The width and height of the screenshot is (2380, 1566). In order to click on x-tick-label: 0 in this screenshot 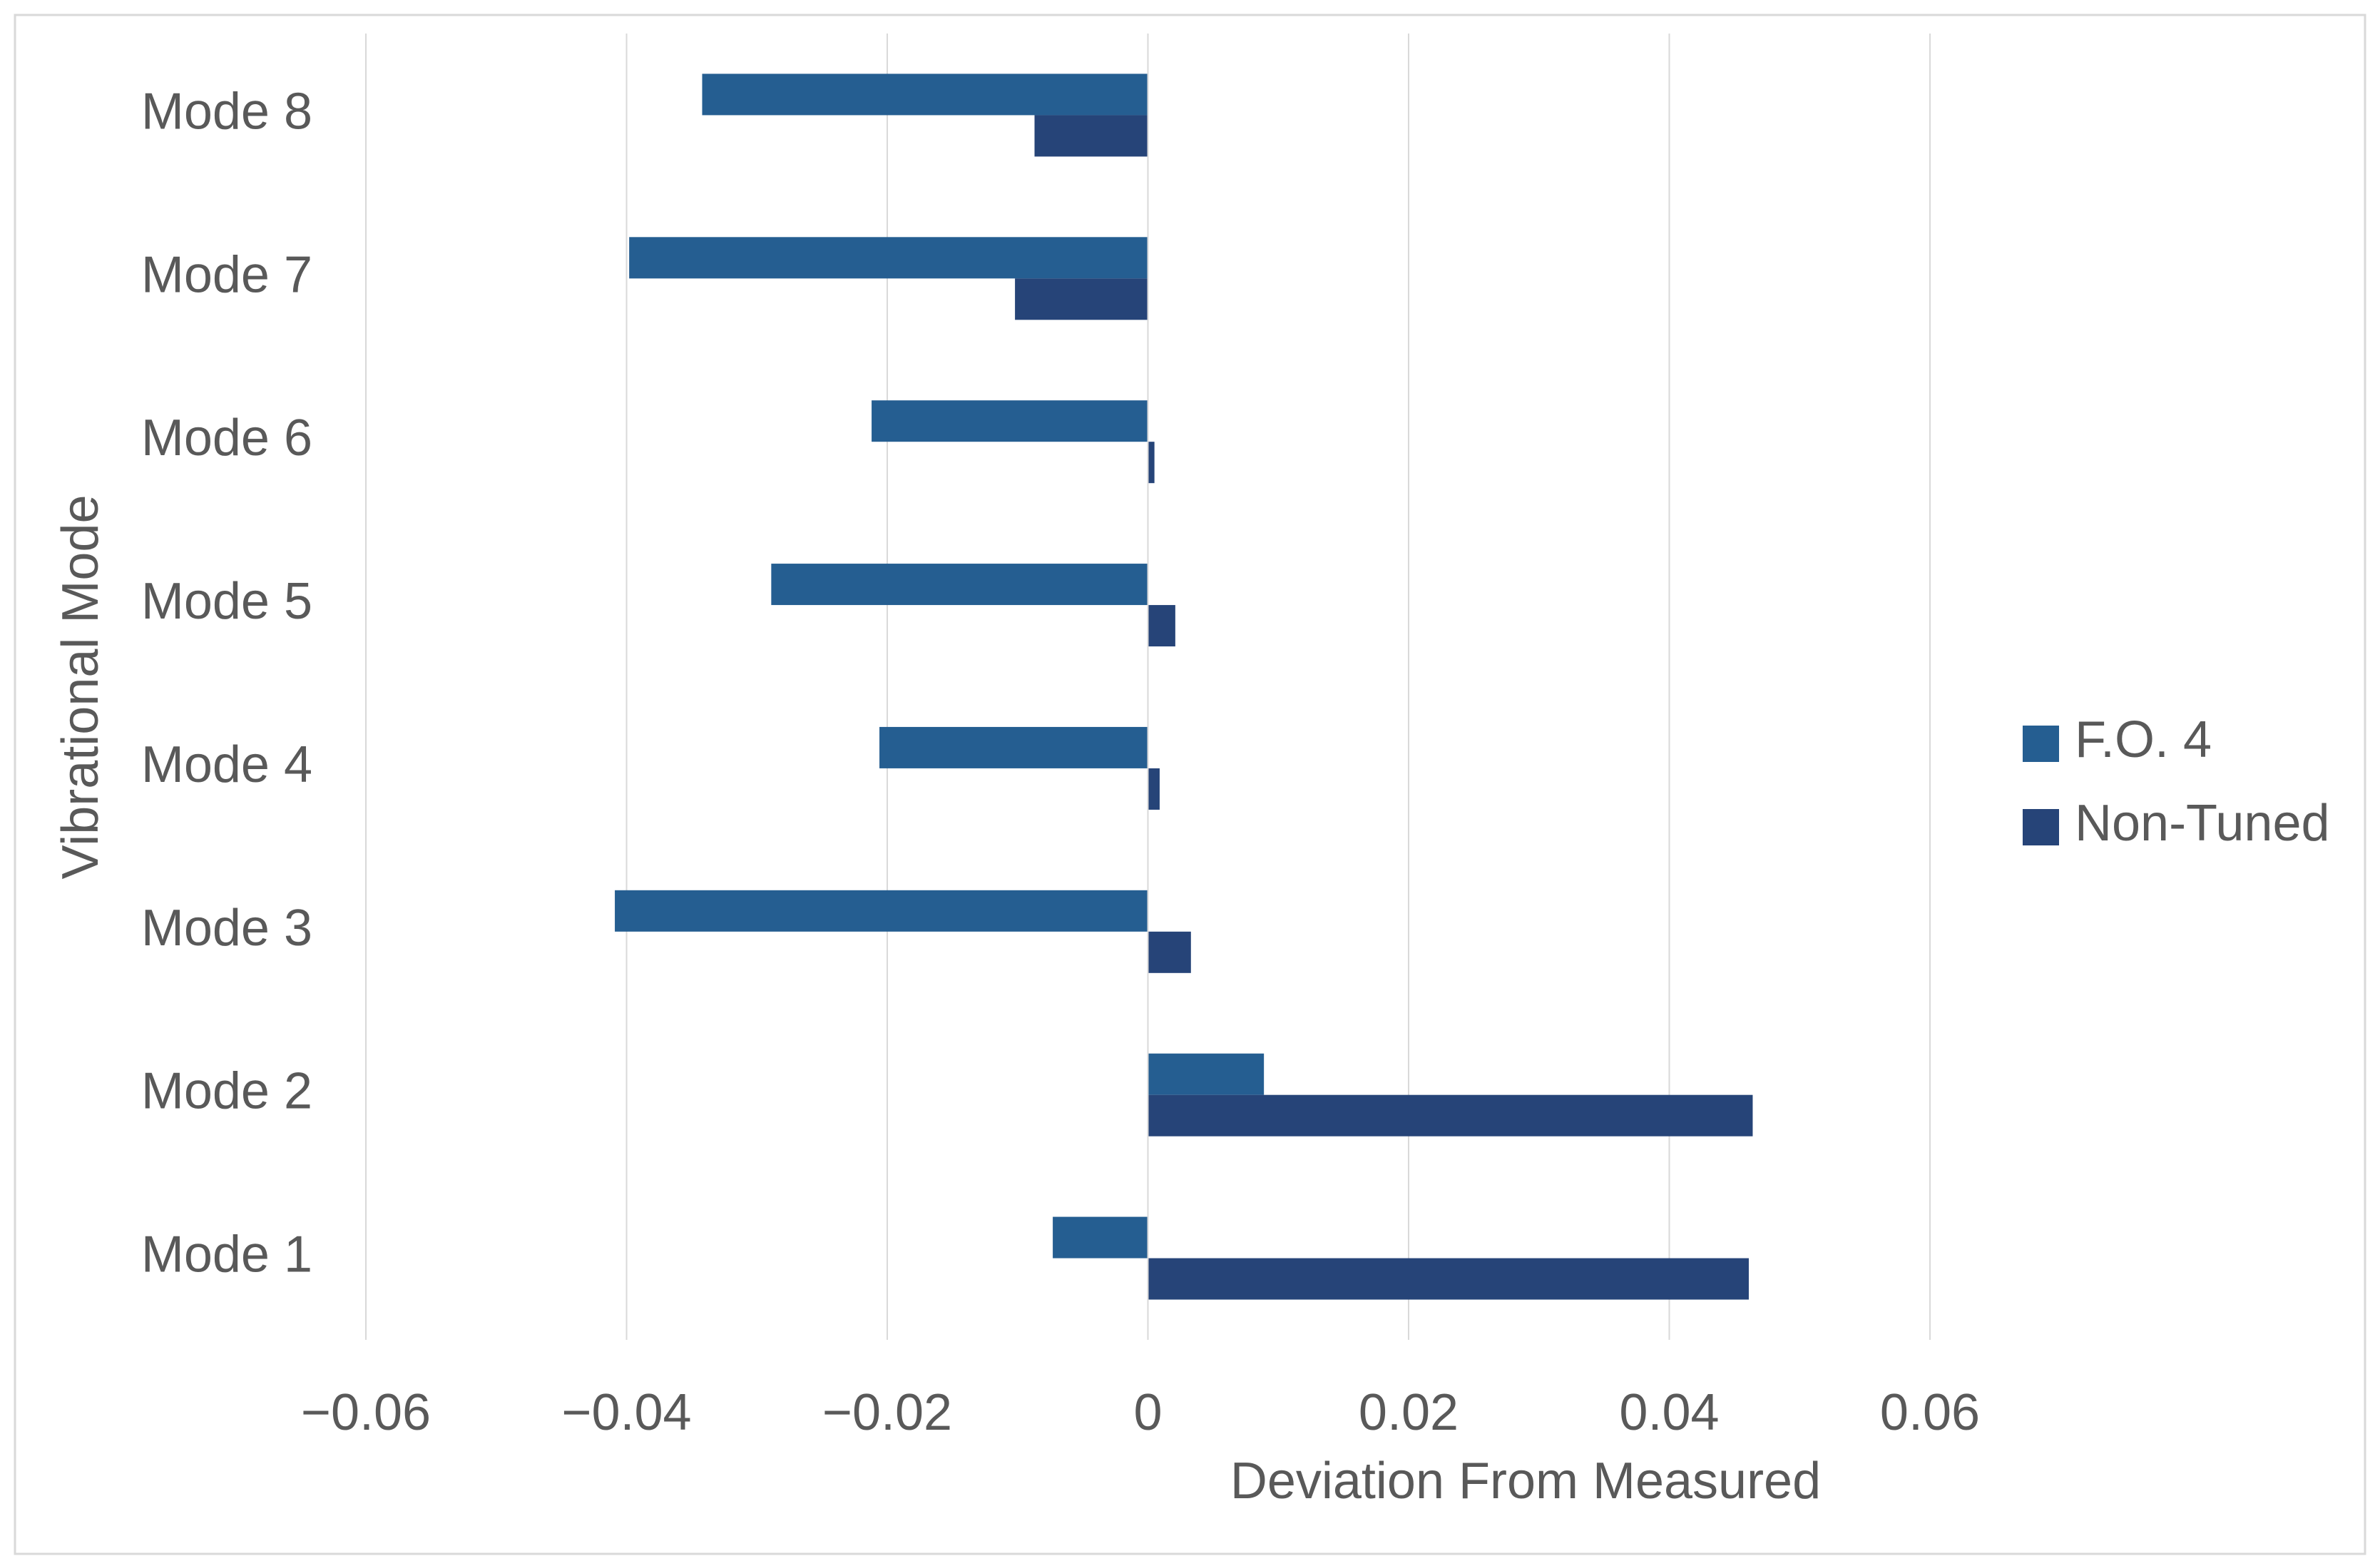, I will do `click(1147, 1412)`.